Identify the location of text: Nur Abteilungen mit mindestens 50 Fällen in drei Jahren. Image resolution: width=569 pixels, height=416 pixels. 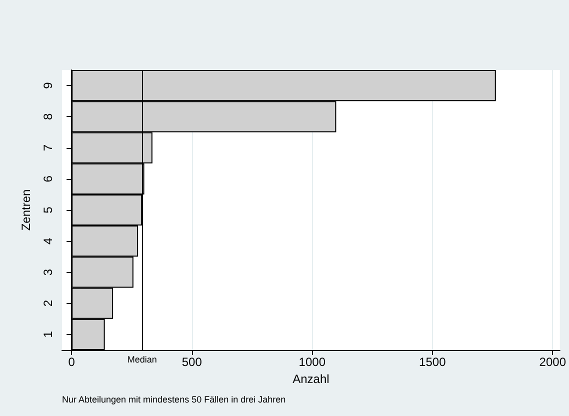
(174, 399).